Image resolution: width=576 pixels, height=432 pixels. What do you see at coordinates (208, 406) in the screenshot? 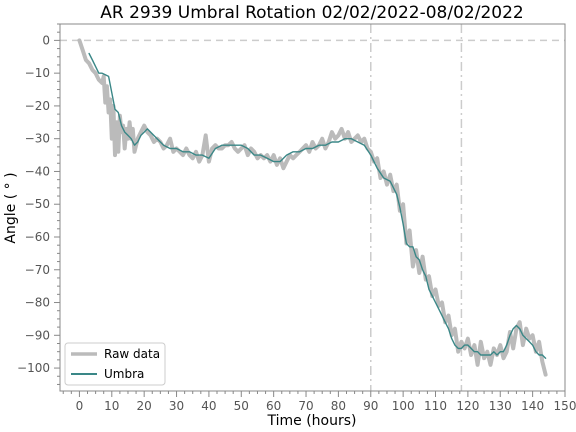
I see `x-tick-label: 40` at bounding box center [208, 406].